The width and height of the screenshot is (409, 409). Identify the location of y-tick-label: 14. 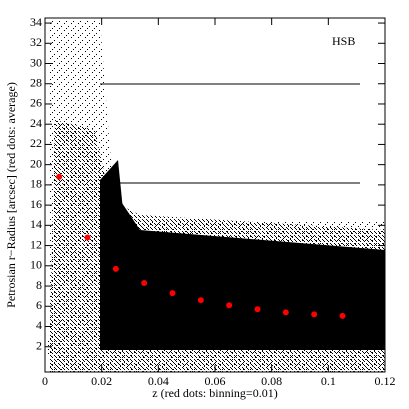
(36, 224).